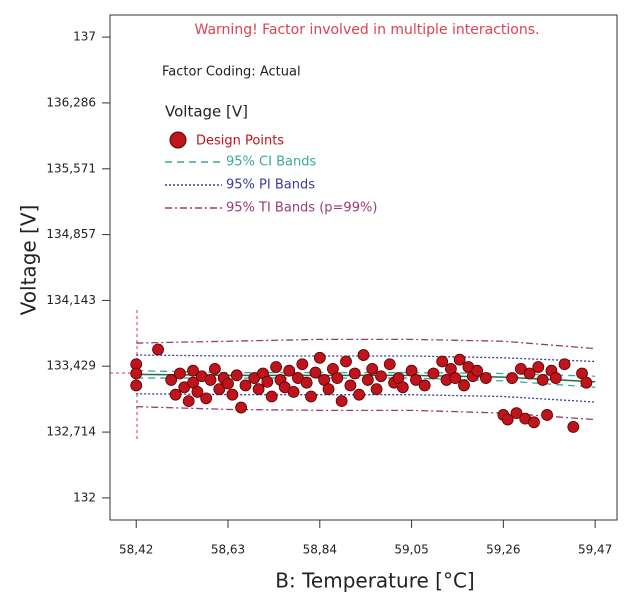 The height and width of the screenshot is (596, 625). What do you see at coordinates (301, 208) in the screenshot?
I see `legend-label: 95% TI Bands (p=99%)` at bounding box center [301, 208].